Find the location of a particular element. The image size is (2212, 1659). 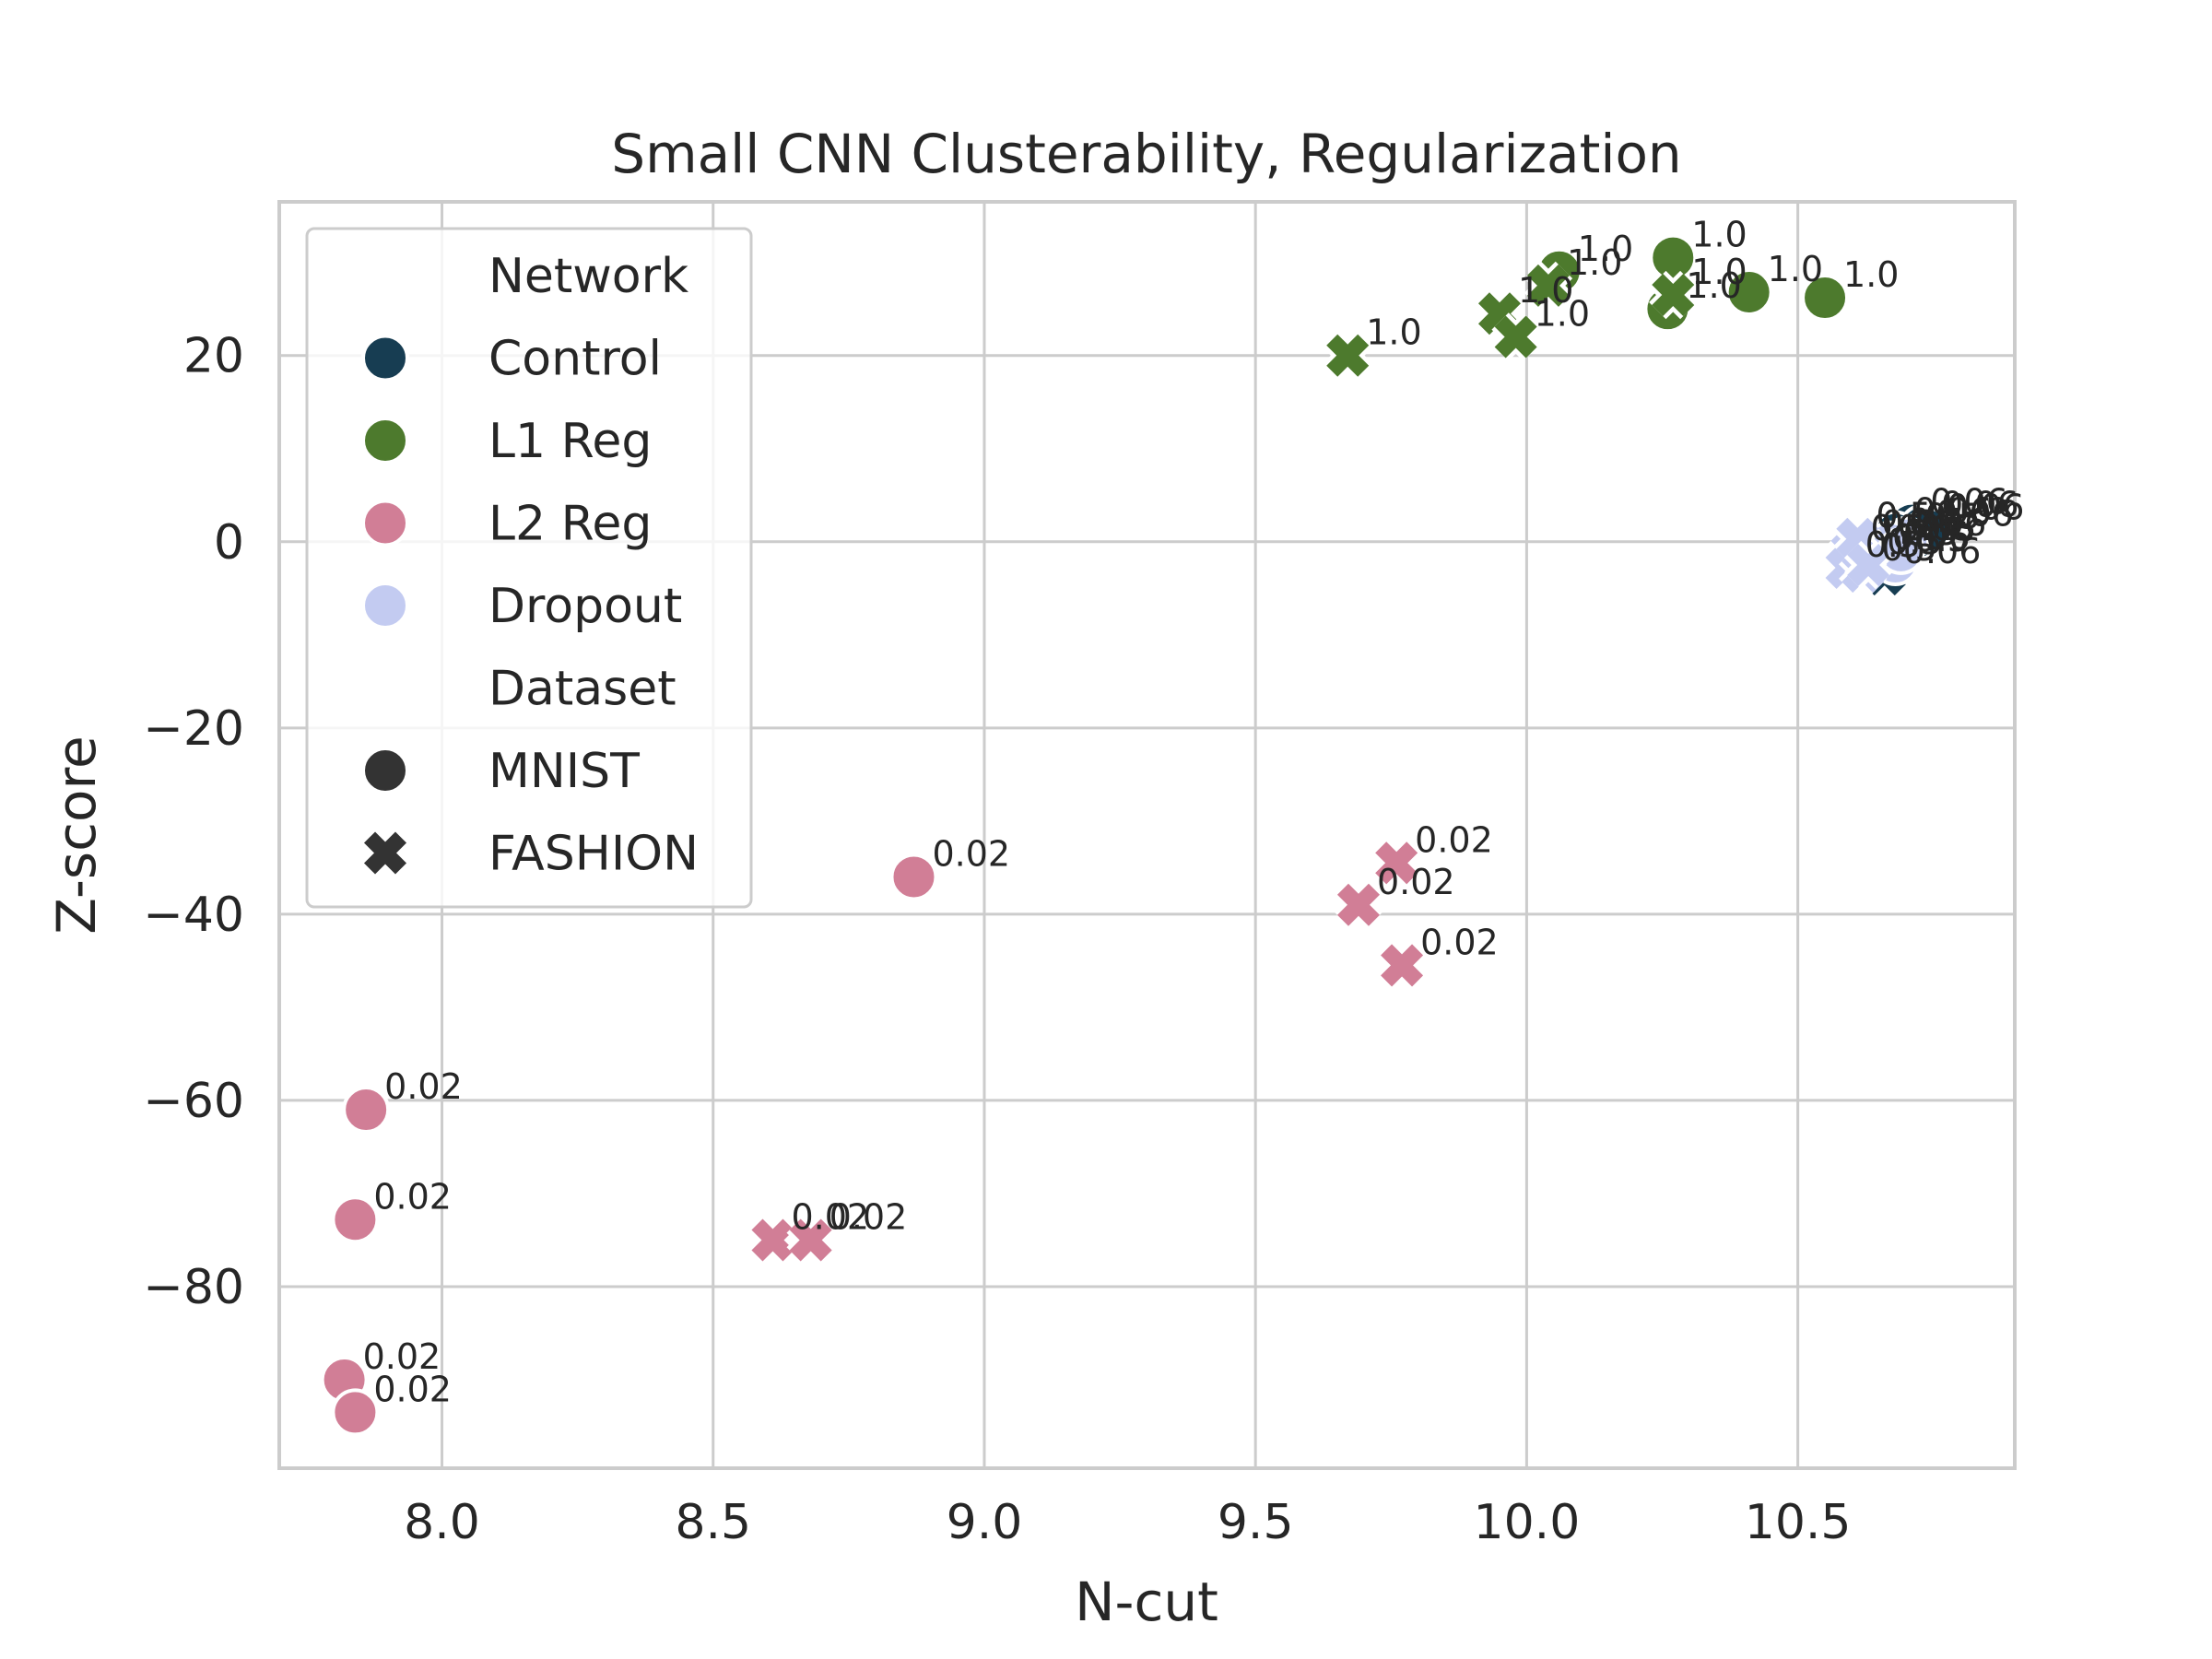

legend-dropout-marker is located at coordinates (385, 605).